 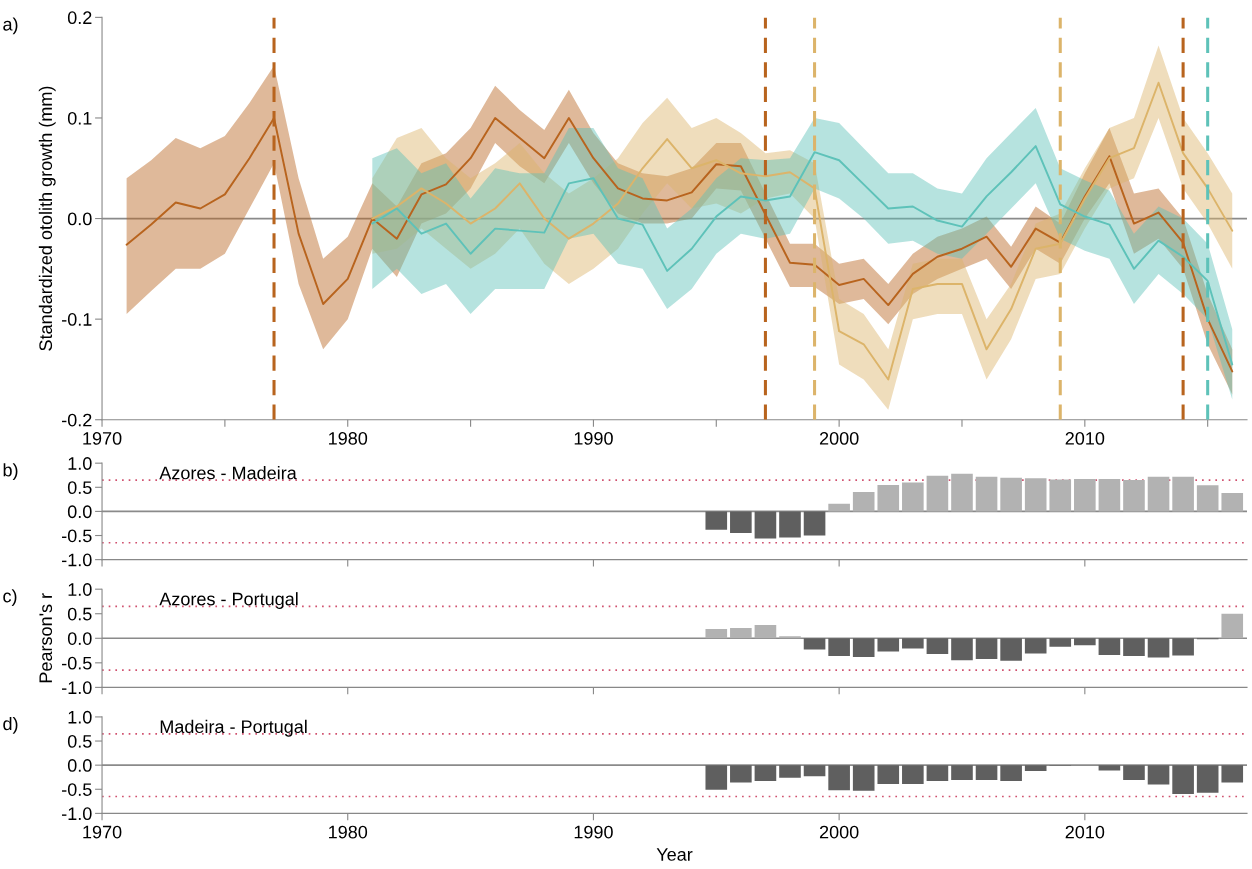 I want to click on y-tick-label: -0.2, so click(x=77, y=420).